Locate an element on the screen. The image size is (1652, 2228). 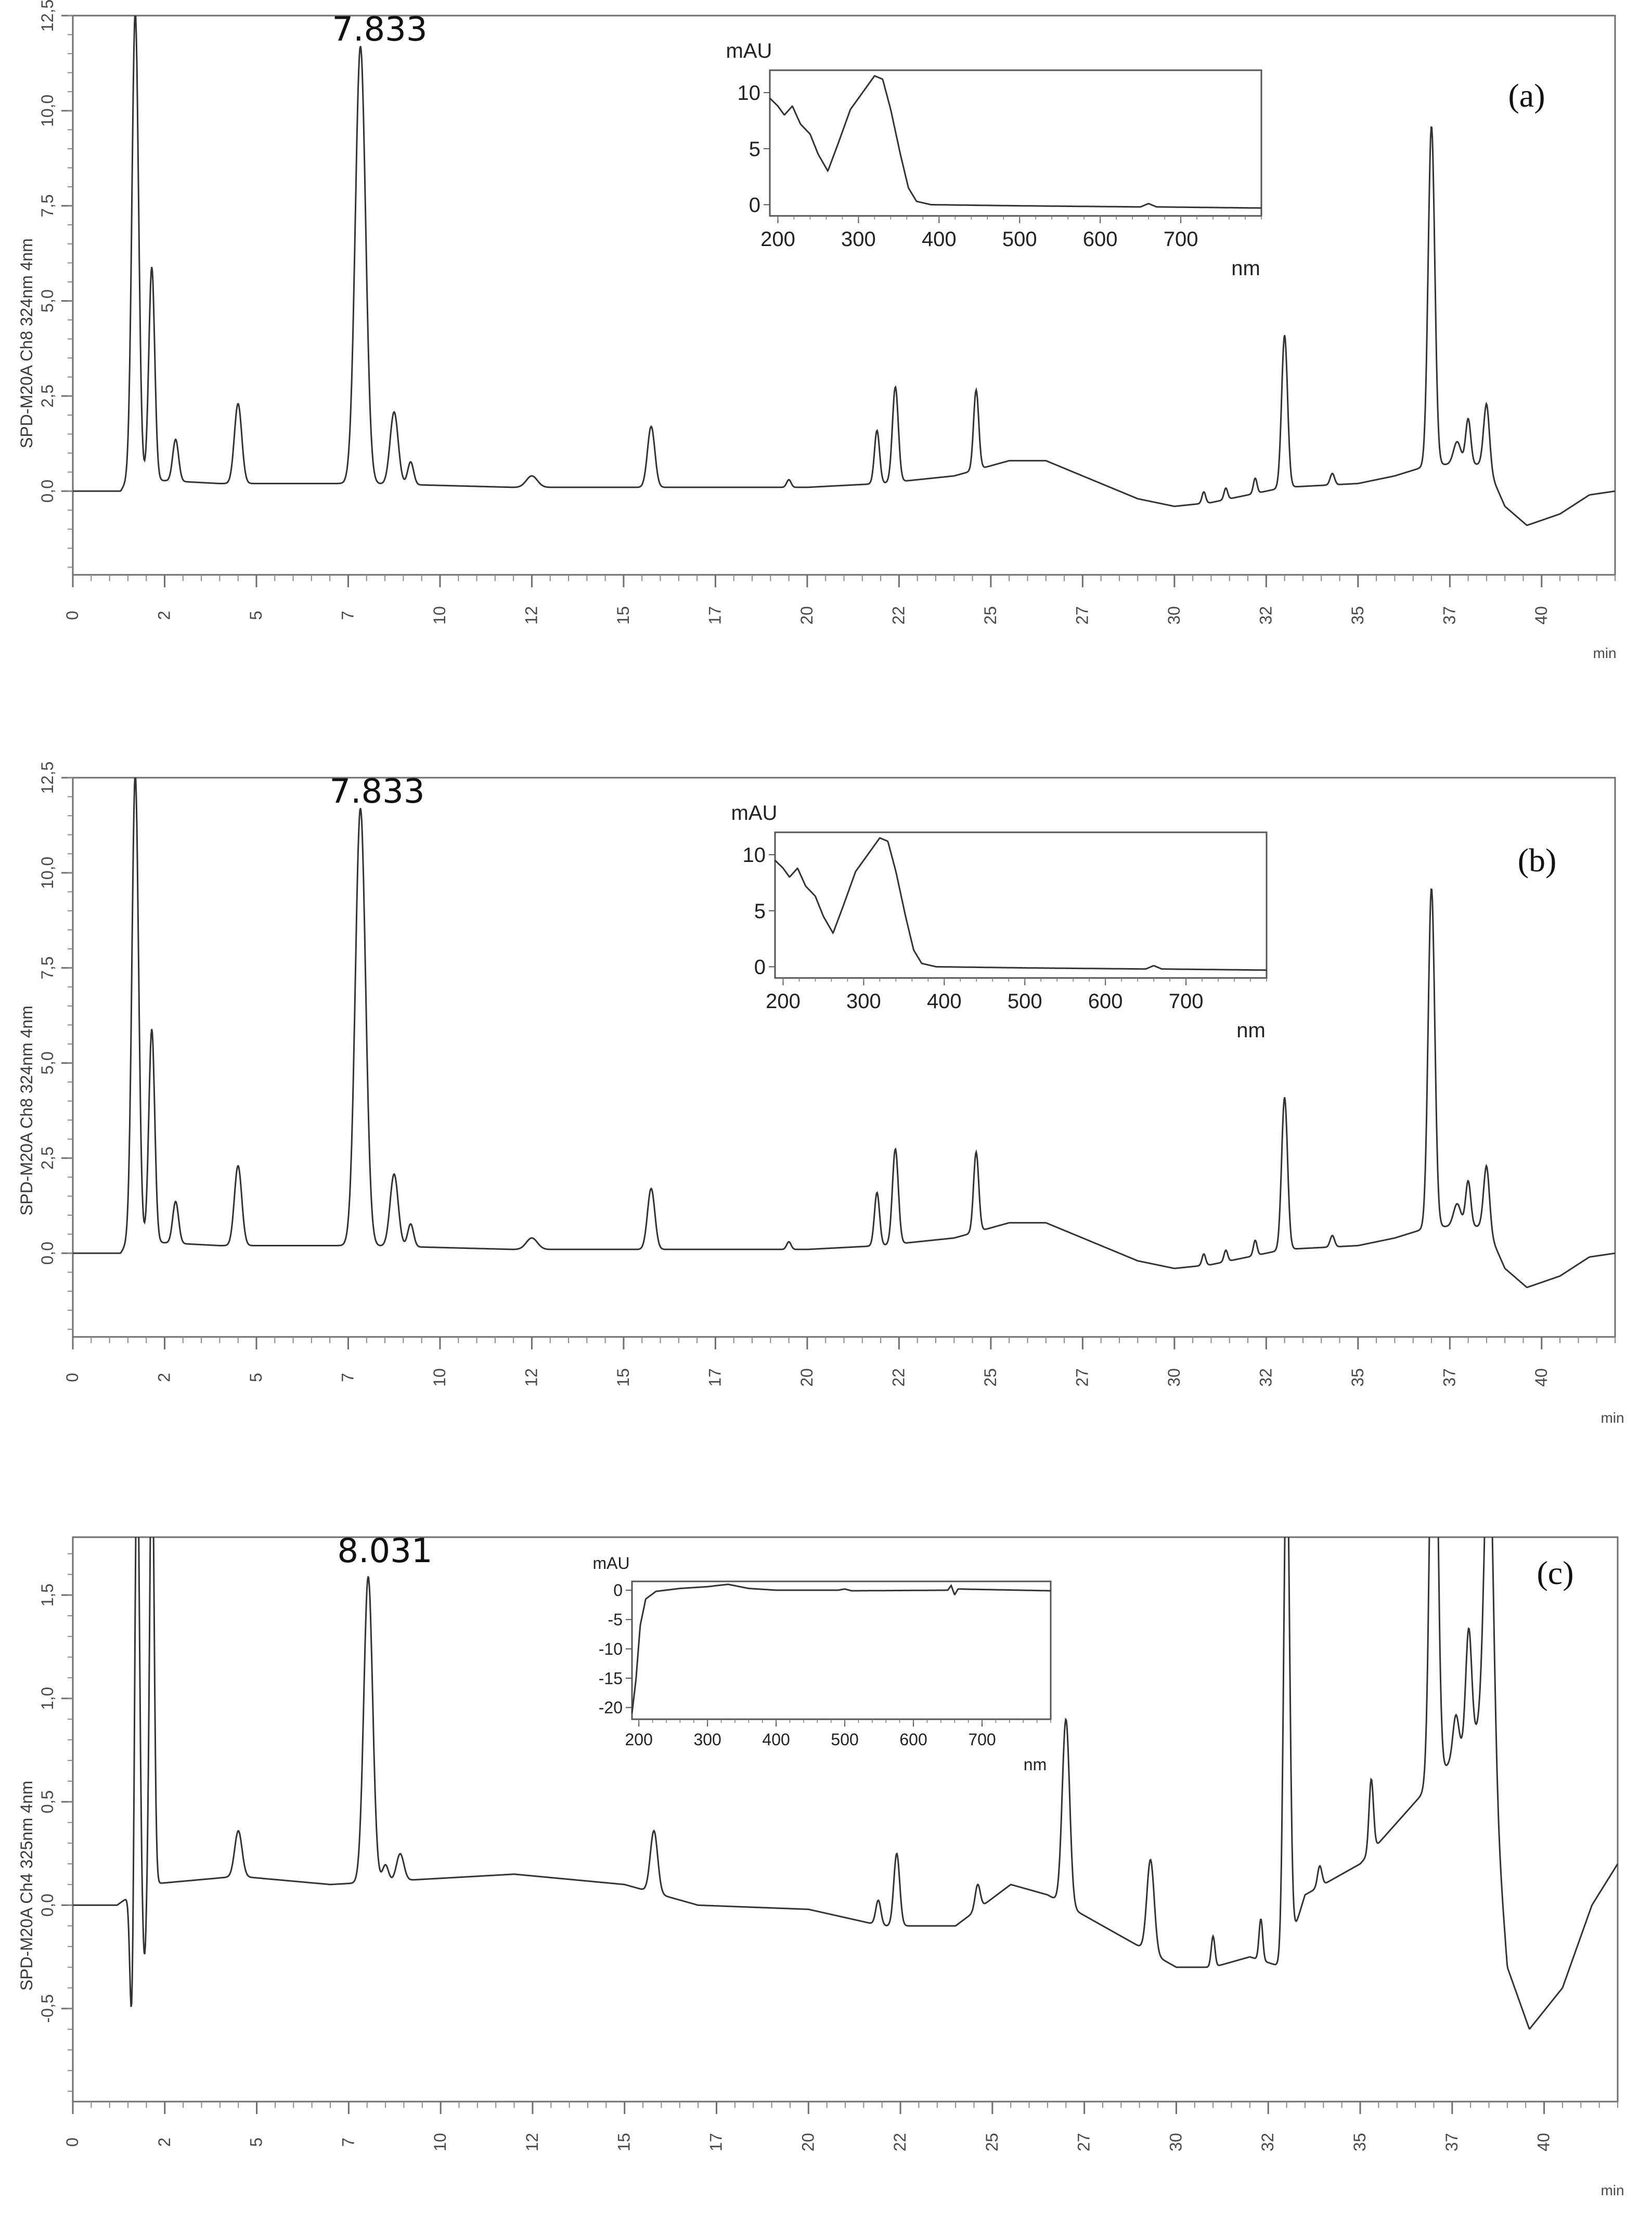
y-axis-label: SPD-M20A Ch4 325nm 4nm is located at coordinates (26, 1886).